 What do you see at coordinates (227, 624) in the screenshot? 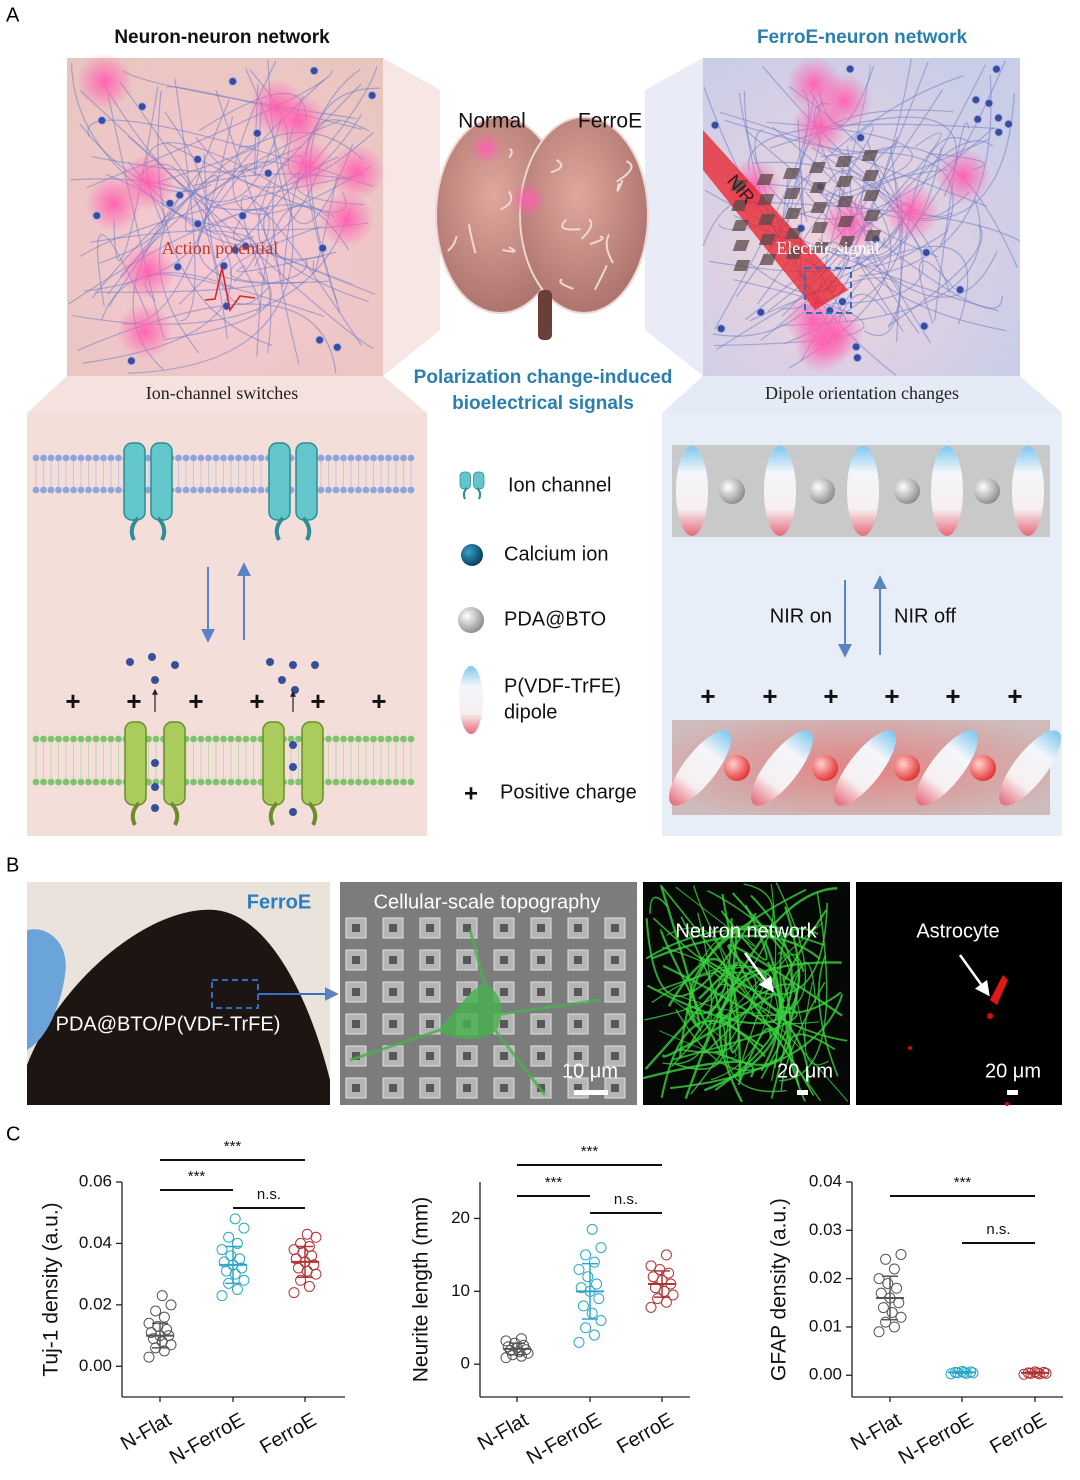
I see `schematic-box` at bounding box center [227, 624].